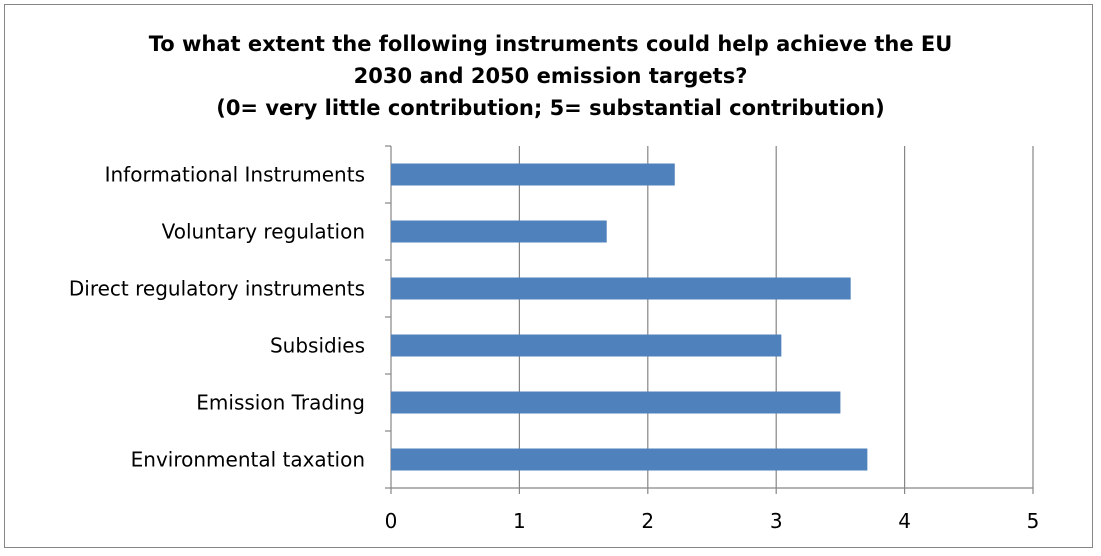 This screenshot has height=556, width=1101. What do you see at coordinates (217, 289) in the screenshot?
I see `category-label: Direct regulatory instruments` at bounding box center [217, 289].